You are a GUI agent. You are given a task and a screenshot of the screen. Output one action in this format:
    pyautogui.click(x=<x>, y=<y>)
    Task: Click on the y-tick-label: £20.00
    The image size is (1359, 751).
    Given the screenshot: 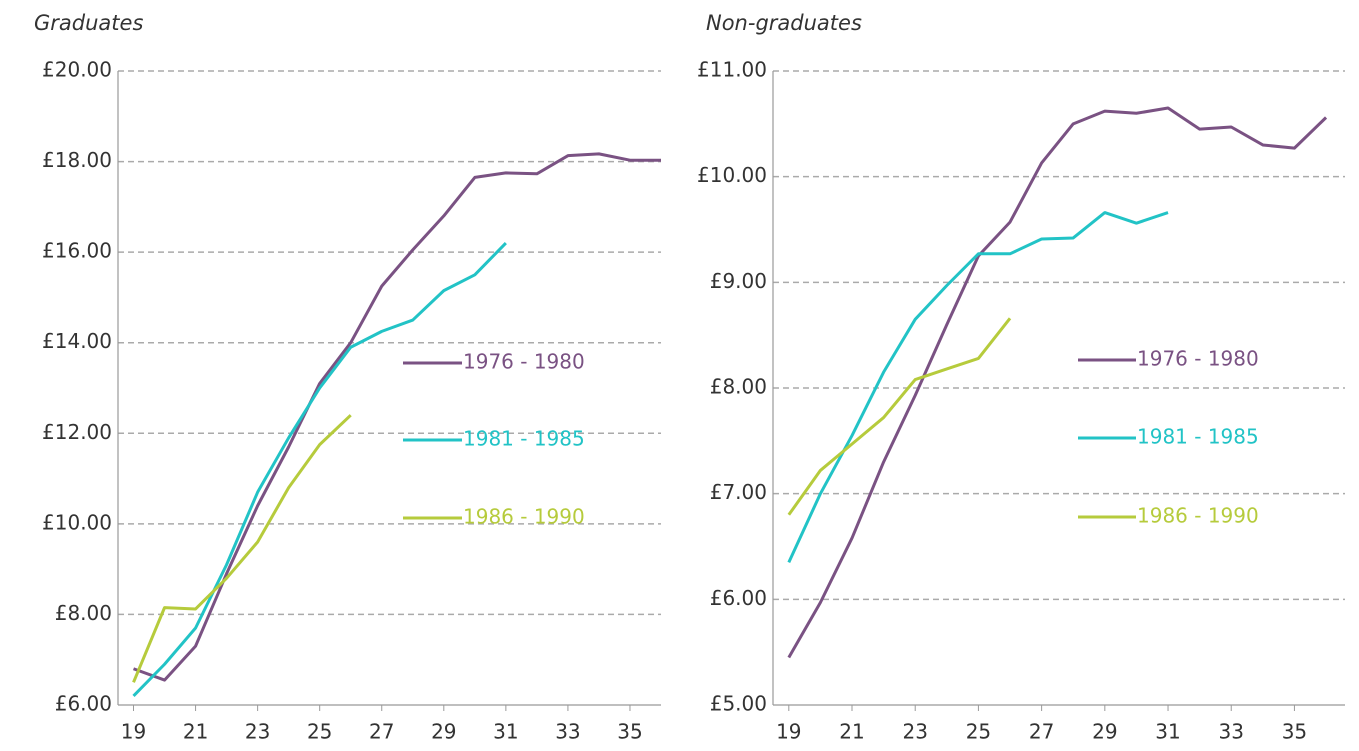 What is the action you would take?
    pyautogui.click(x=77, y=70)
    